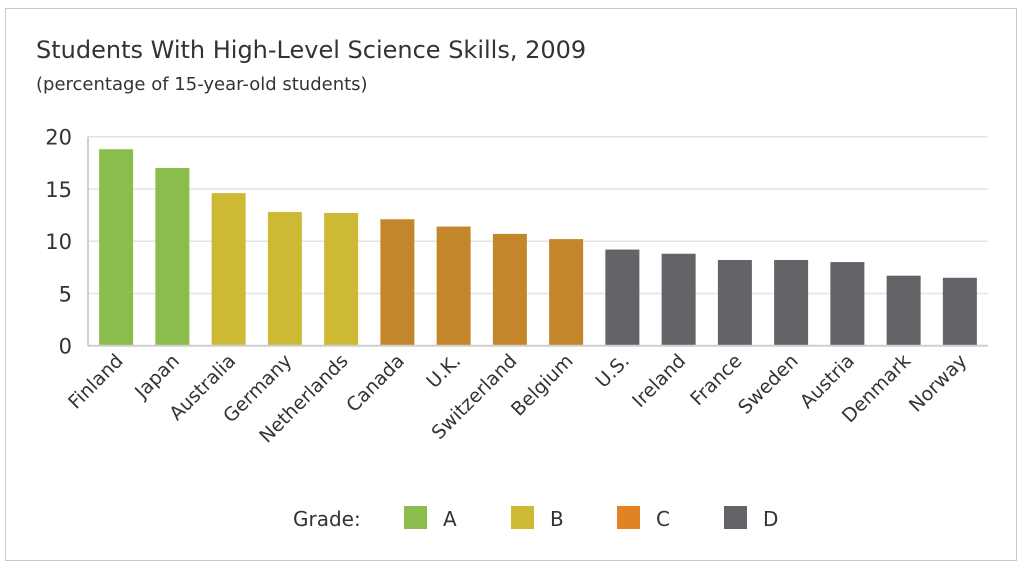  Describe the element at coordinates (58, 190) in the screenshot. I see `y-tick-label: 15` at that location.